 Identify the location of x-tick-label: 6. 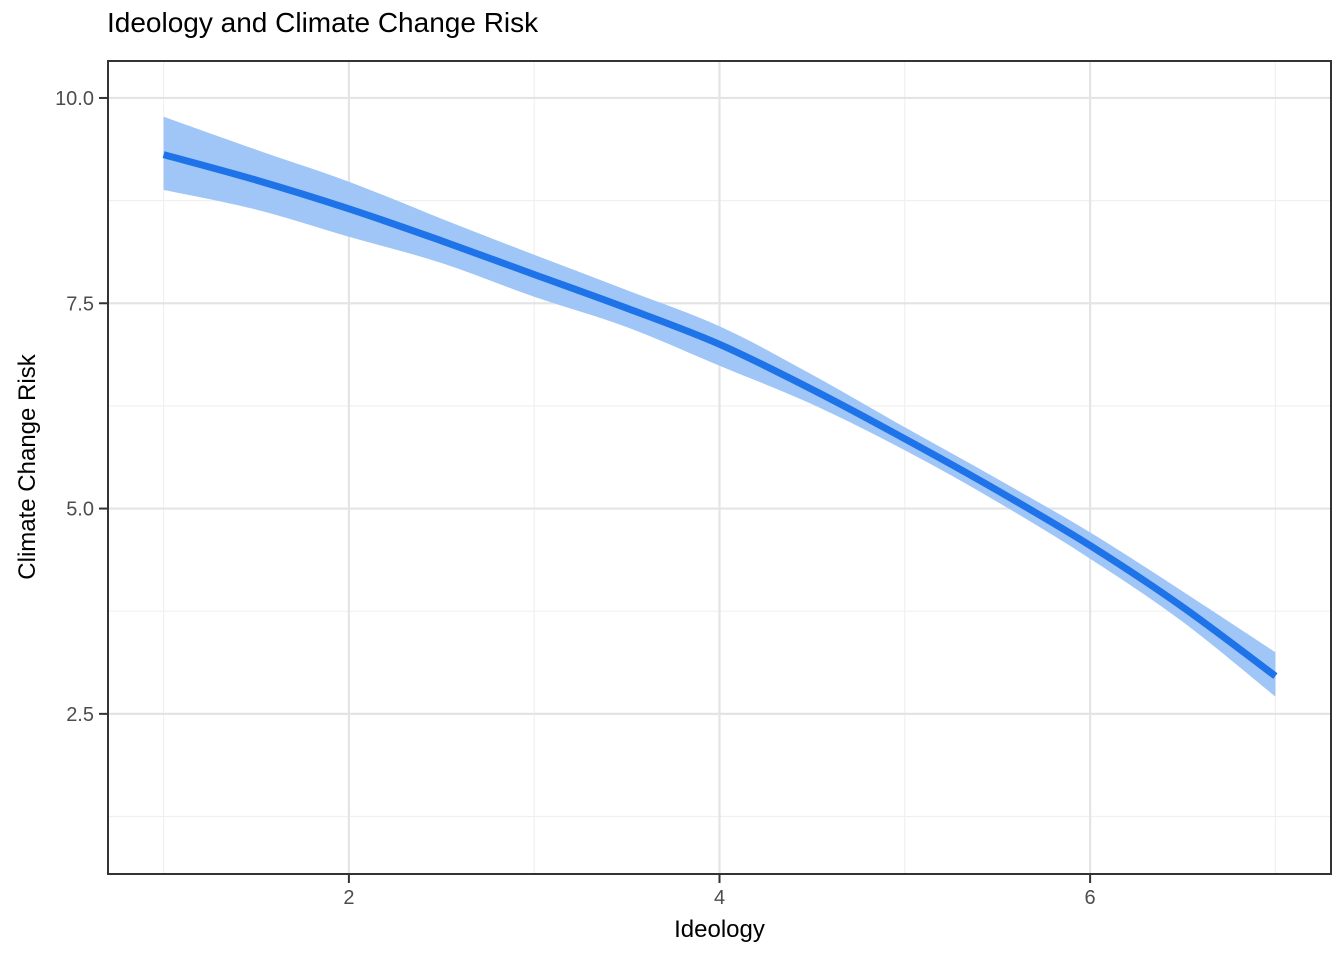
(1090, 898).